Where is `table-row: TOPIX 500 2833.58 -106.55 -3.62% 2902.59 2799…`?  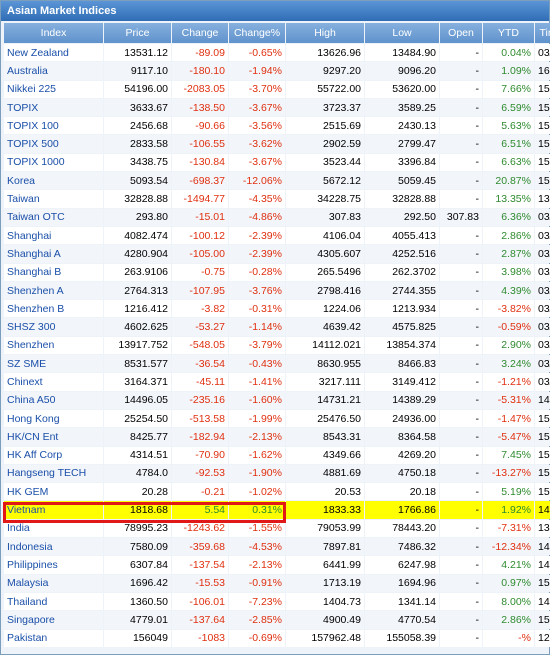
table-row: TOPIX 500 2833.58 -106.55 -3.62% 2902.59 2799… is located at coordinates (277, 143).